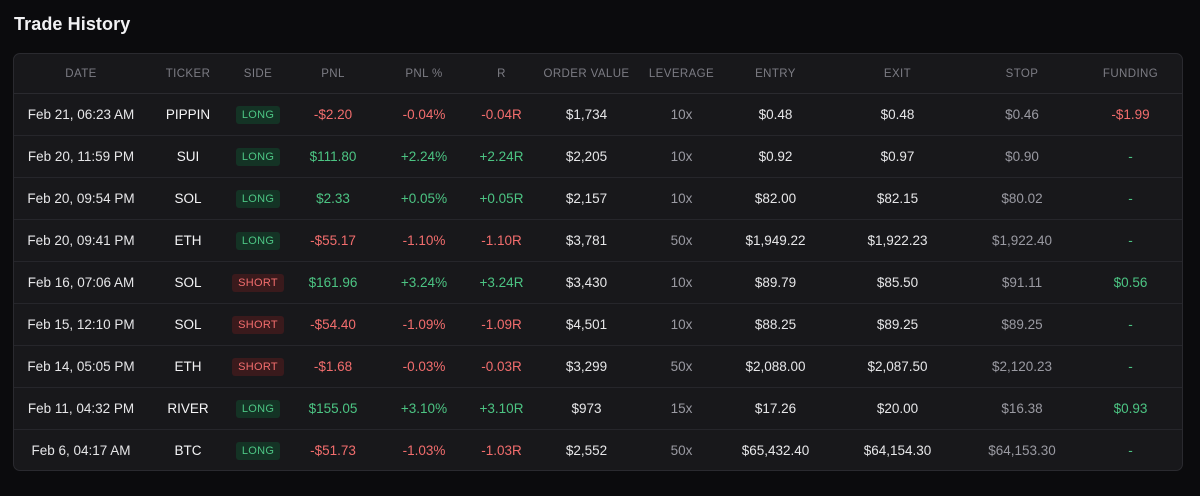 The height and width of the screenshot is (496, 1200). Describe the element at coordinates (81, 324) in the screenshot. I see `cell-date: Feb 15, 12:10 PM` at that location.